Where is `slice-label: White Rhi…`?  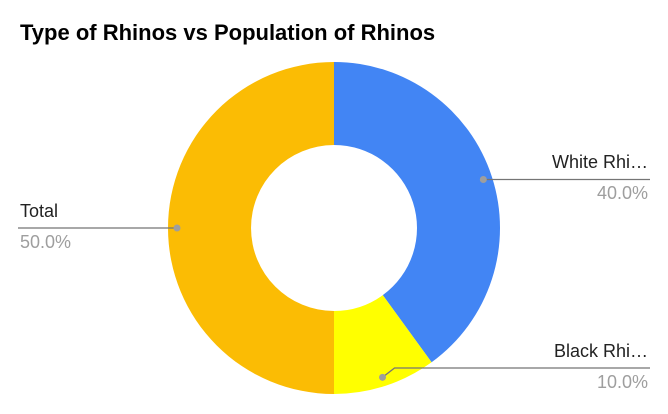 slice-label: White Rhi… is located at coordinates (600, 162).